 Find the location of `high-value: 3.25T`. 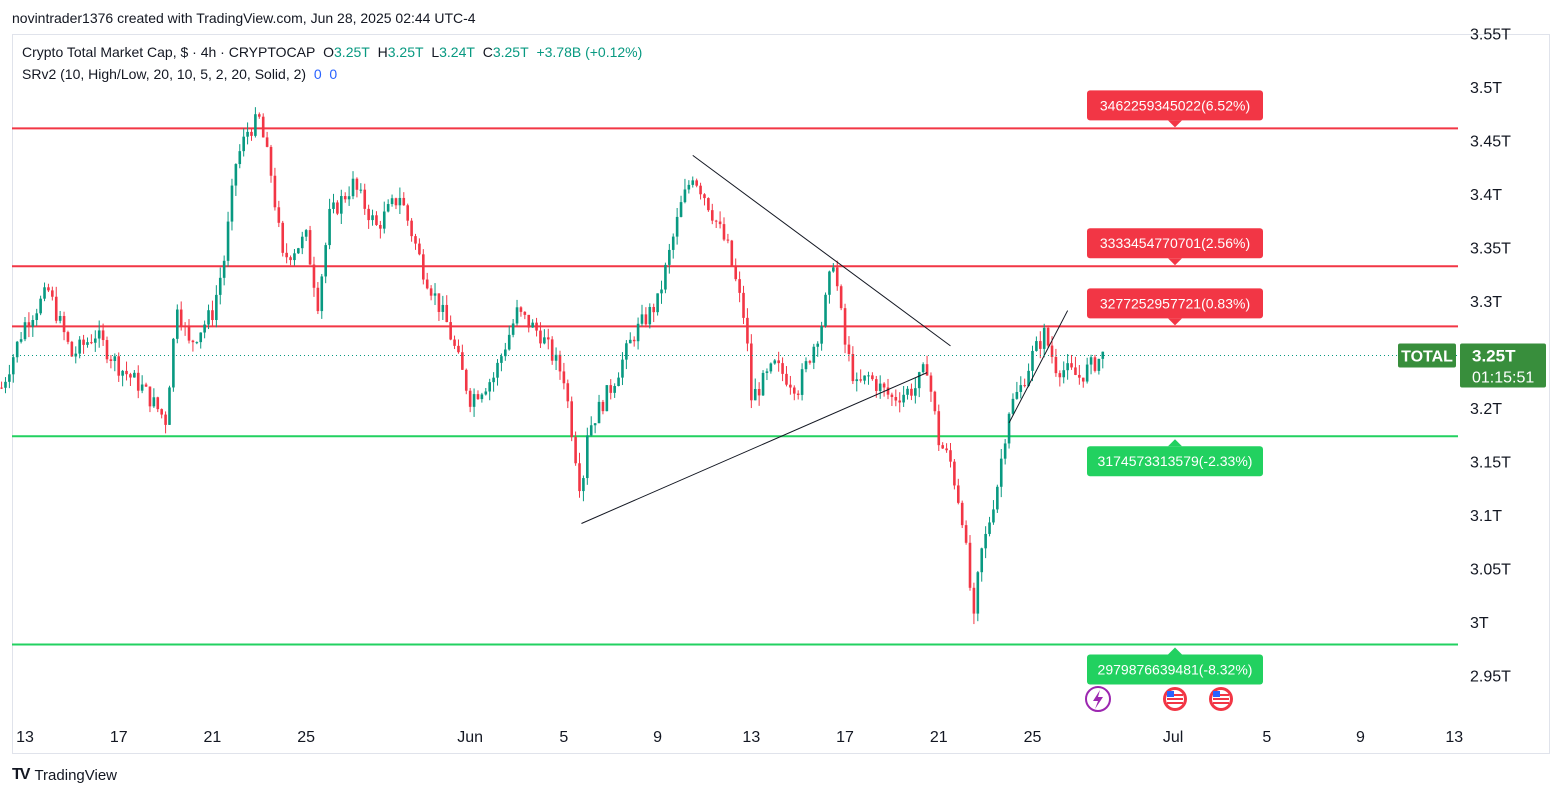

high-value: 3.25T is located at coordinates (405, 52).